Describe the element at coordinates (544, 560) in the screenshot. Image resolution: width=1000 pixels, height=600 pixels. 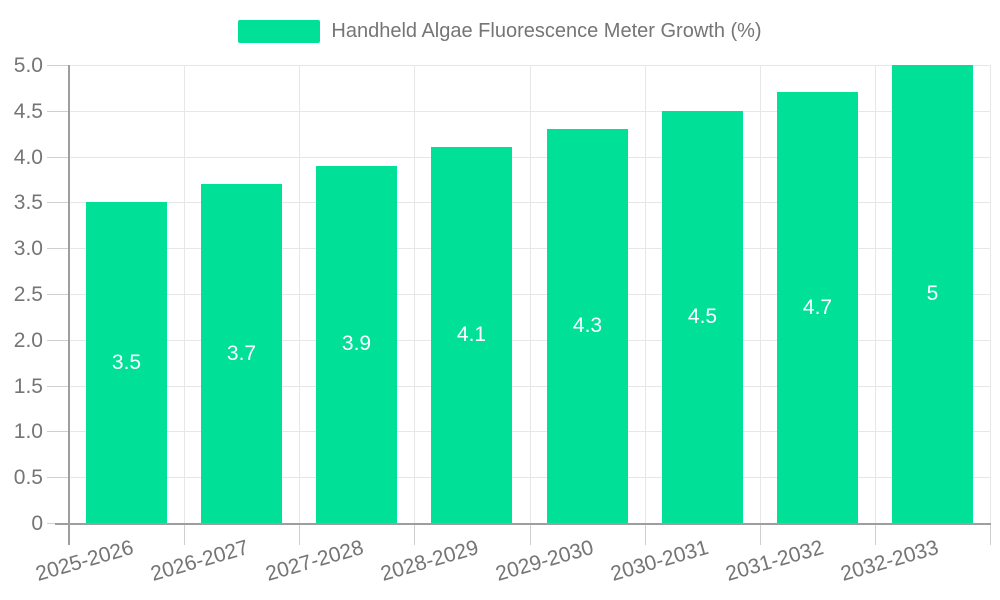
I see `x-axis-label: 2029-2030` at that location.